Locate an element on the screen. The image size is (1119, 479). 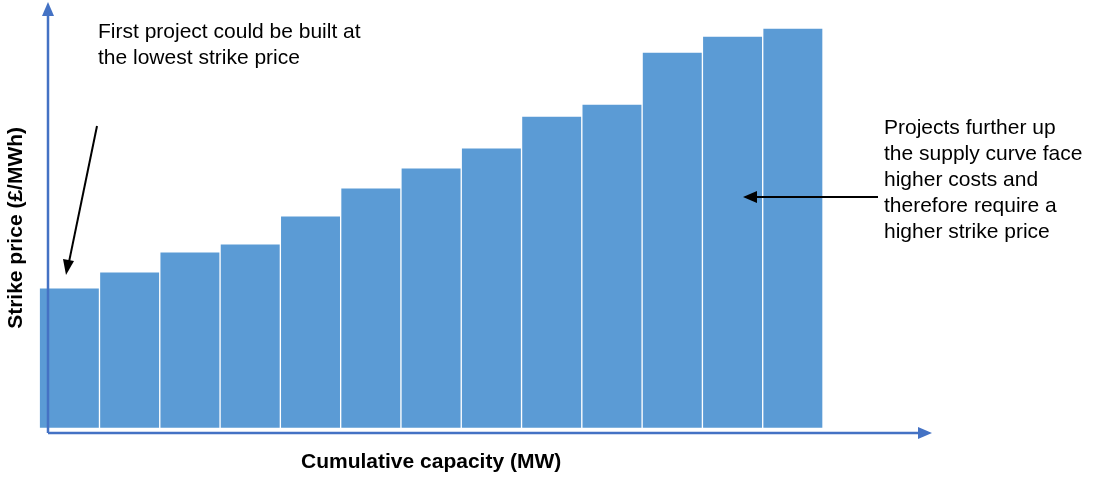
y-axis-title: Strike price (£/MWh) is located at coordinates (15, 227).